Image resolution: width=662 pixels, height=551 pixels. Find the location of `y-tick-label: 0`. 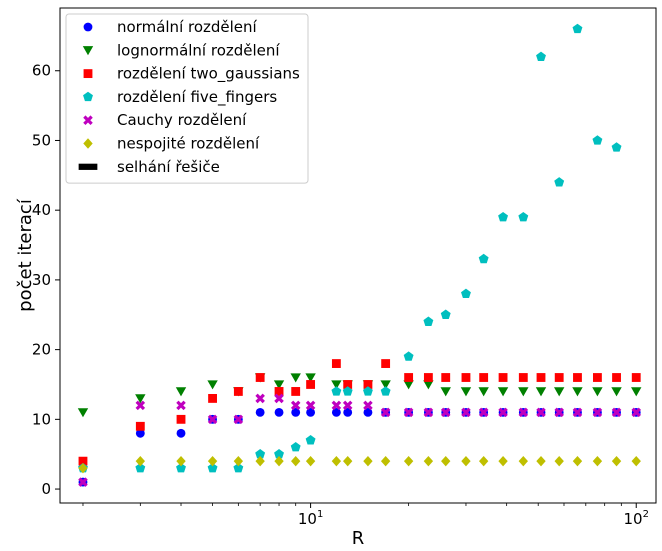

y-tick-label: 0 is located at coordinates (46, 489).